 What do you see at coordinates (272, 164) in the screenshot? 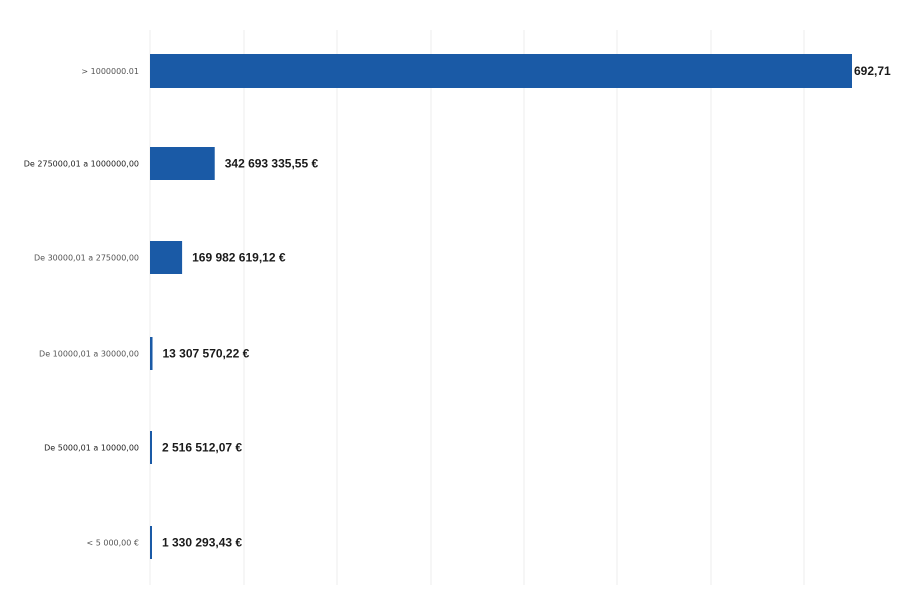
I see `data-label: 342 693 335,55 €` at bounding box center [272, 164].